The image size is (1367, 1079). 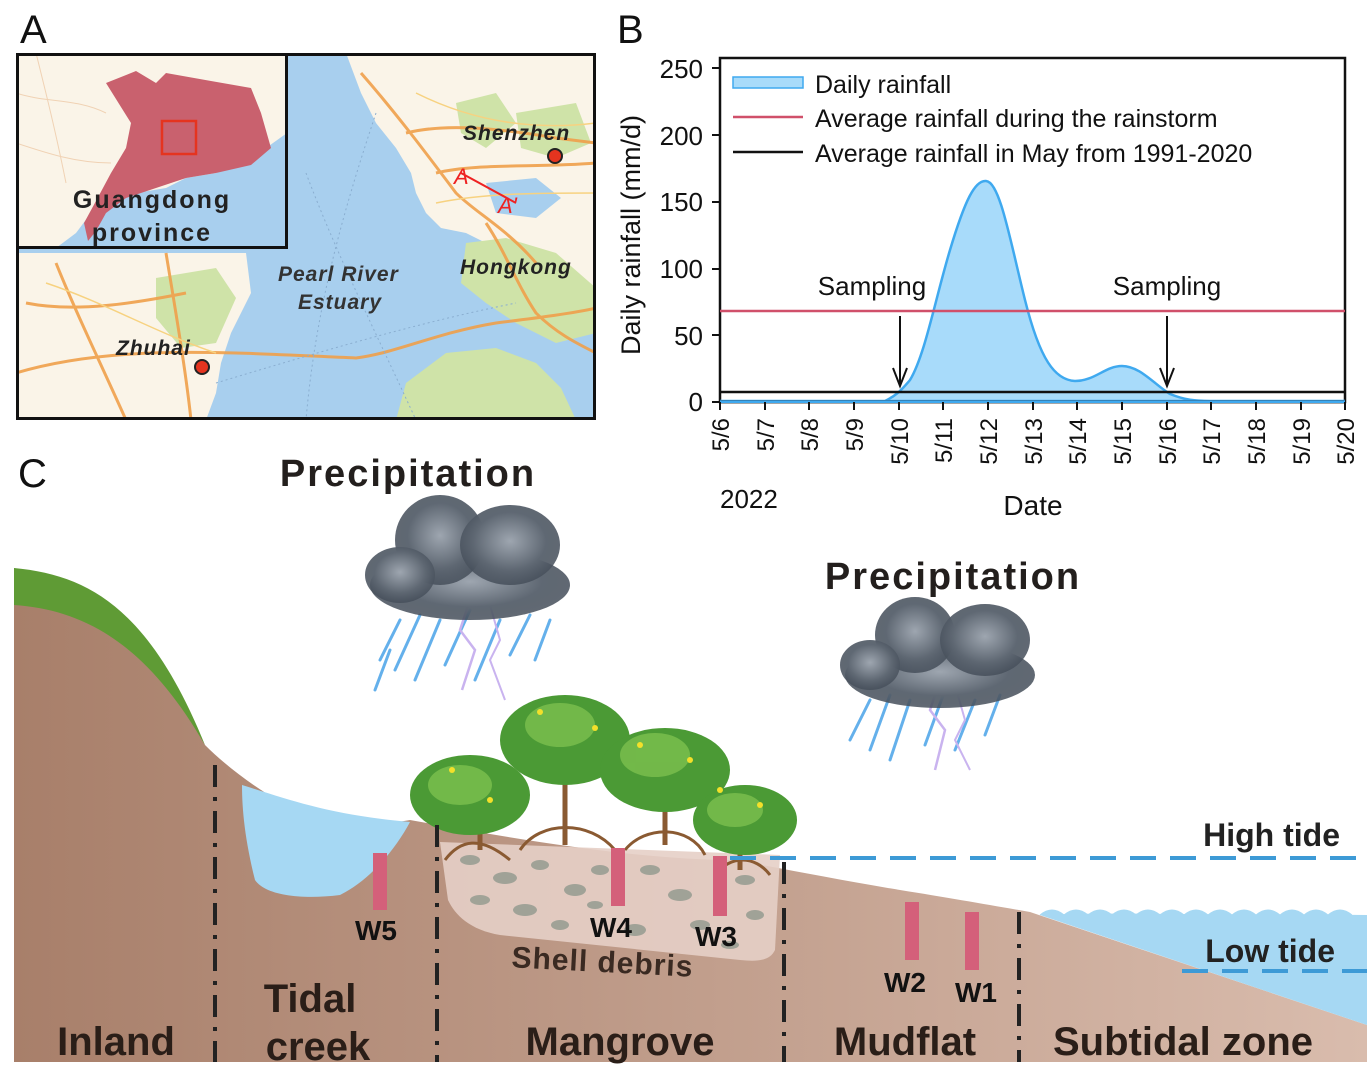 I want to click on svg-text: 5/17, so click(x=1212, y=441).